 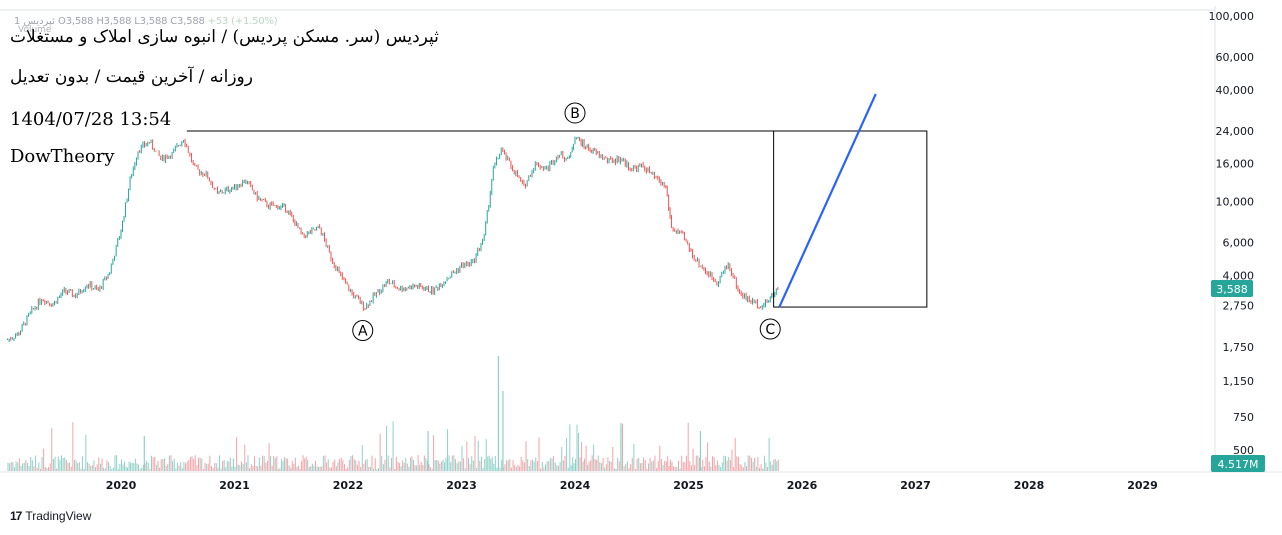 I want to click on y-tick-label: 750, so click(x=1243, y=417).